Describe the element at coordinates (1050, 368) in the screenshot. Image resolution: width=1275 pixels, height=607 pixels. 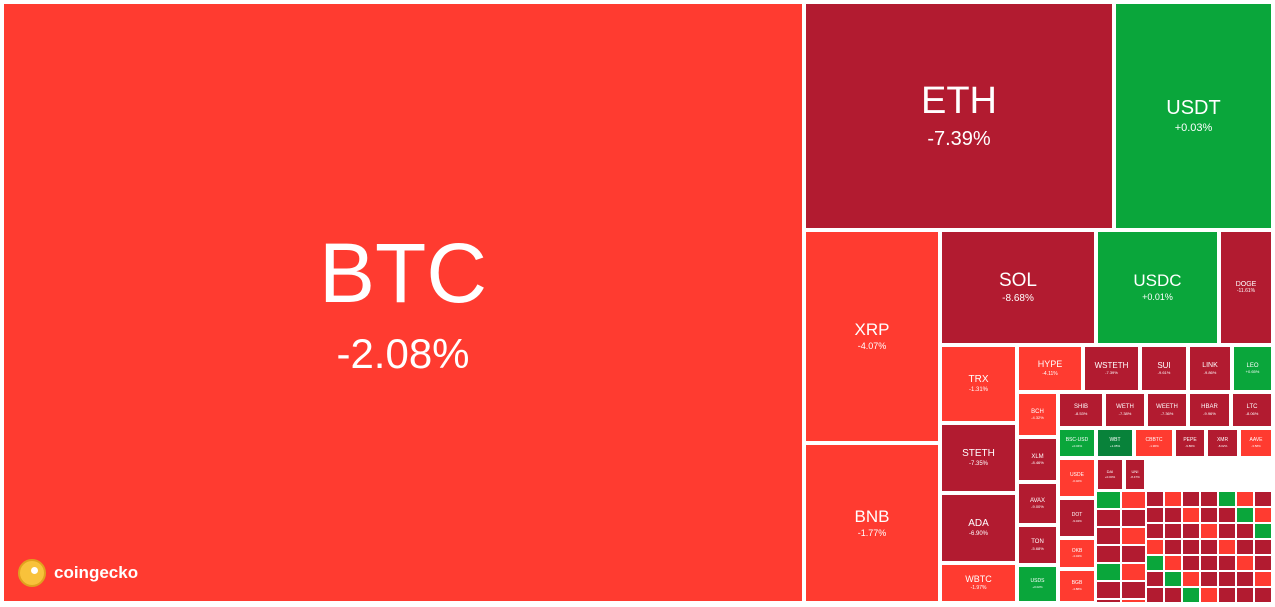
I see `tile-hype: HYPE -4.11%` at that location.